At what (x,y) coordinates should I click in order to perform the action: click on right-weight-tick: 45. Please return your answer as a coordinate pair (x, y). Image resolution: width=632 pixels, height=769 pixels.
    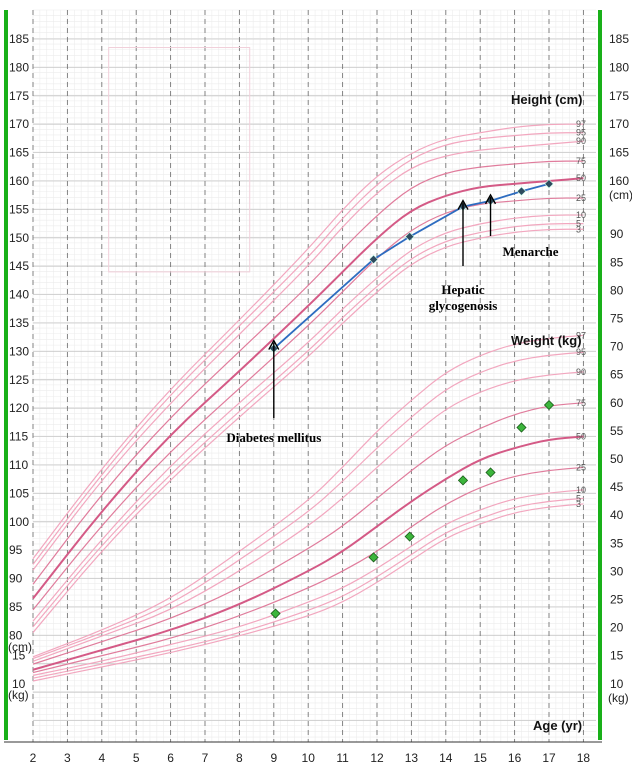
    Looking at the image, I should click on (617, 487).